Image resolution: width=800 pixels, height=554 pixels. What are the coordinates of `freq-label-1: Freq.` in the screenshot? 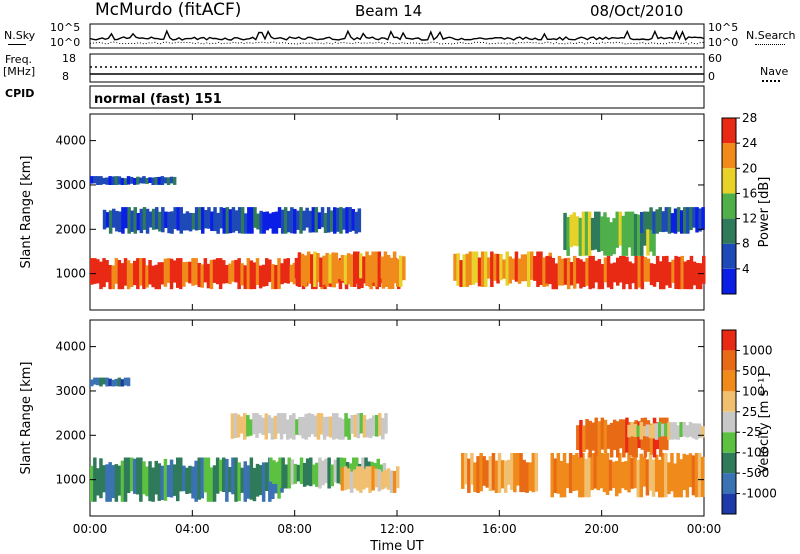 It's located at (19, 59).